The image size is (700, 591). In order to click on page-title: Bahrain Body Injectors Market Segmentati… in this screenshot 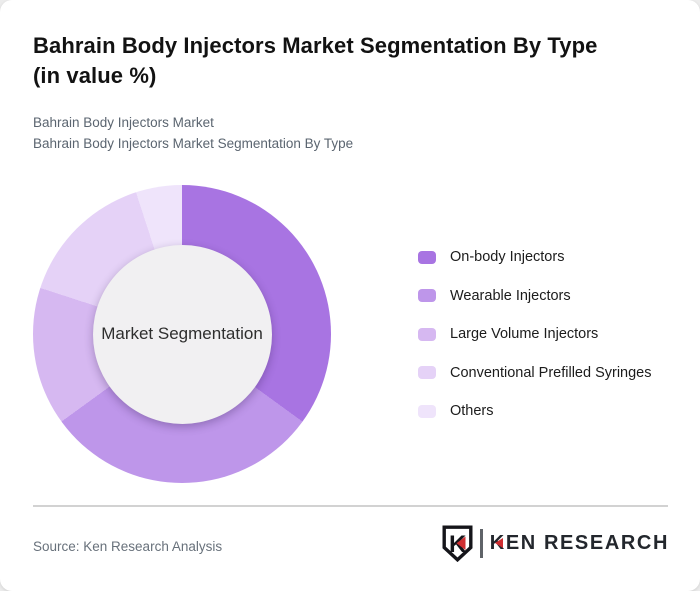, I will do `click(315, 60)`.